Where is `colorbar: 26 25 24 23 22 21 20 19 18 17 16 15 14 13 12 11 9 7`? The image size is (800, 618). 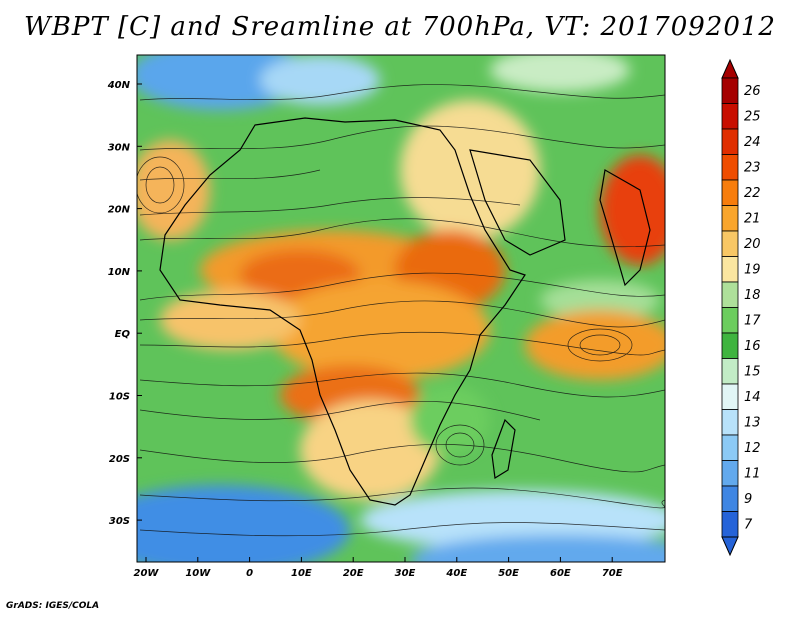
colorbar: 26 25 24 23 22 21 20 19 18 17 16 15 14 13 12 11 9 7 is located at coordinates (741, 307).